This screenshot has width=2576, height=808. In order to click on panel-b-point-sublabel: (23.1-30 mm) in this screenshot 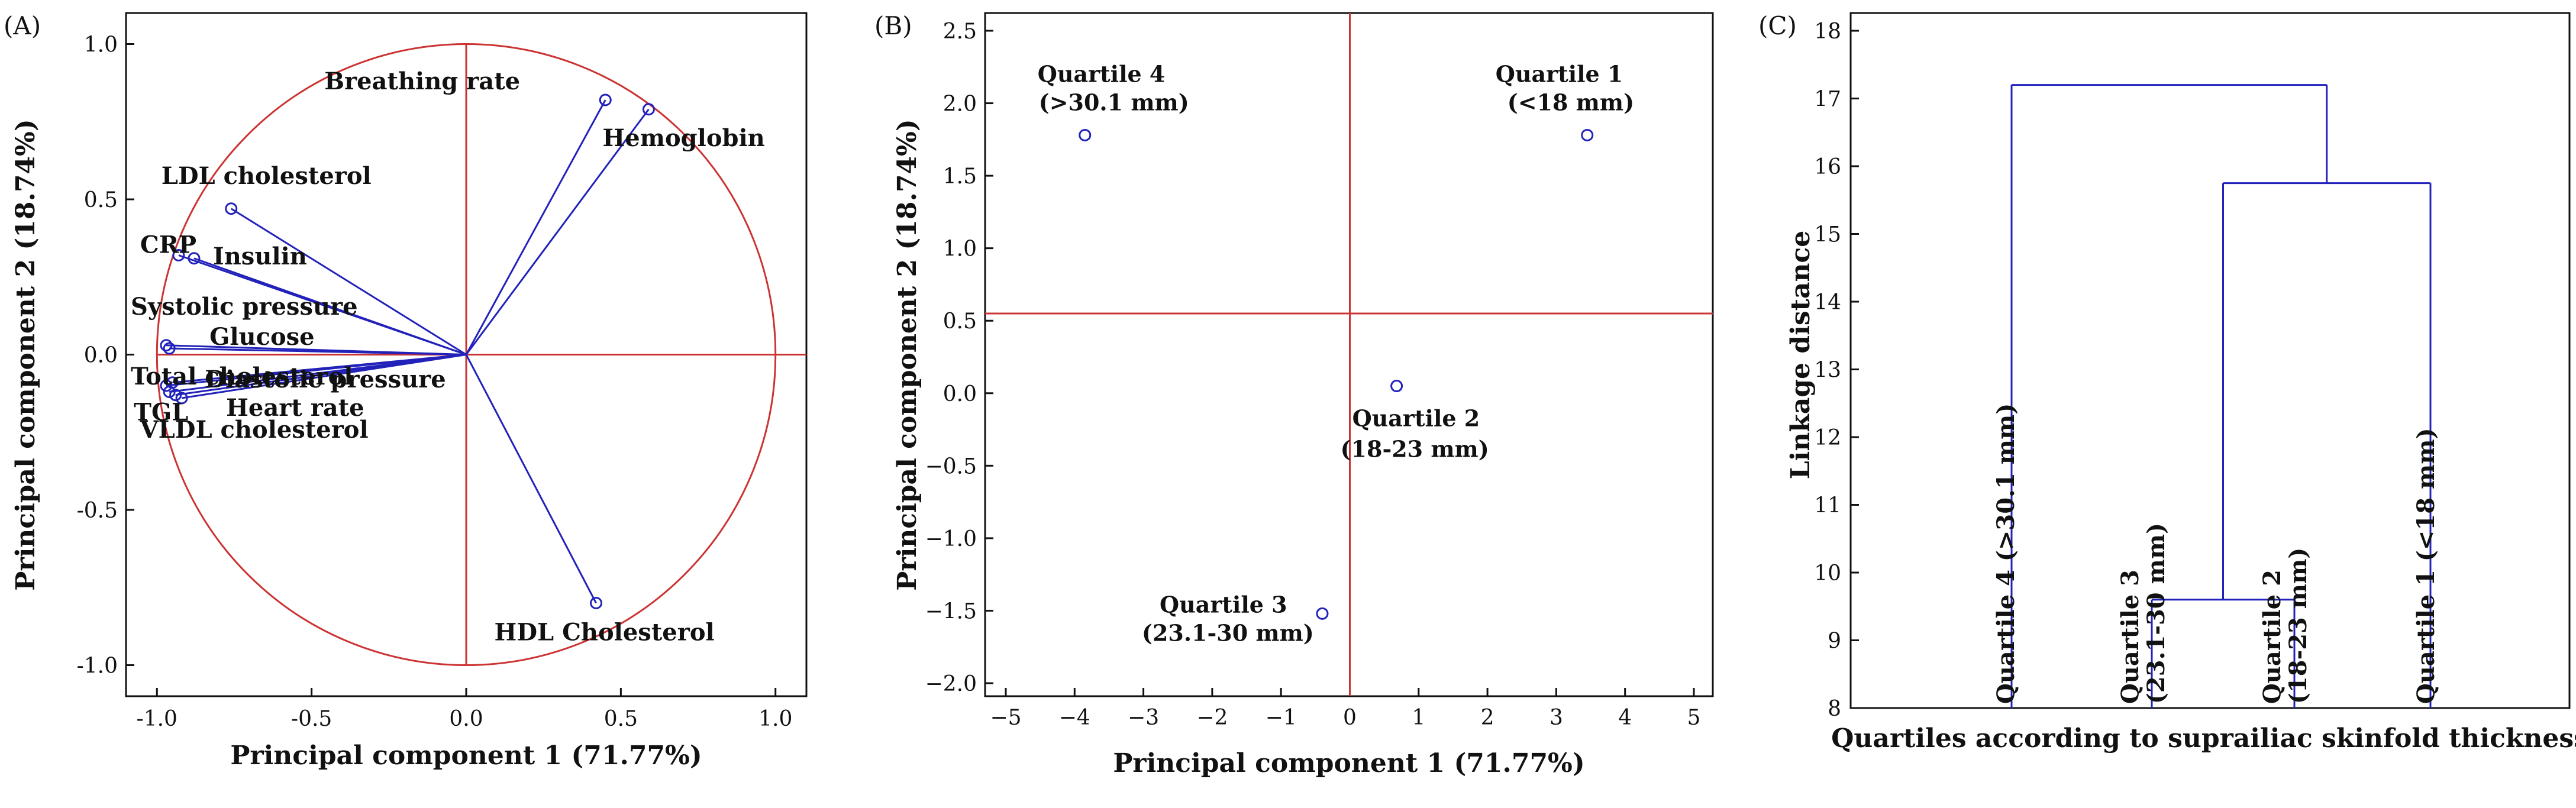, I will do `click(1228, 632)`.